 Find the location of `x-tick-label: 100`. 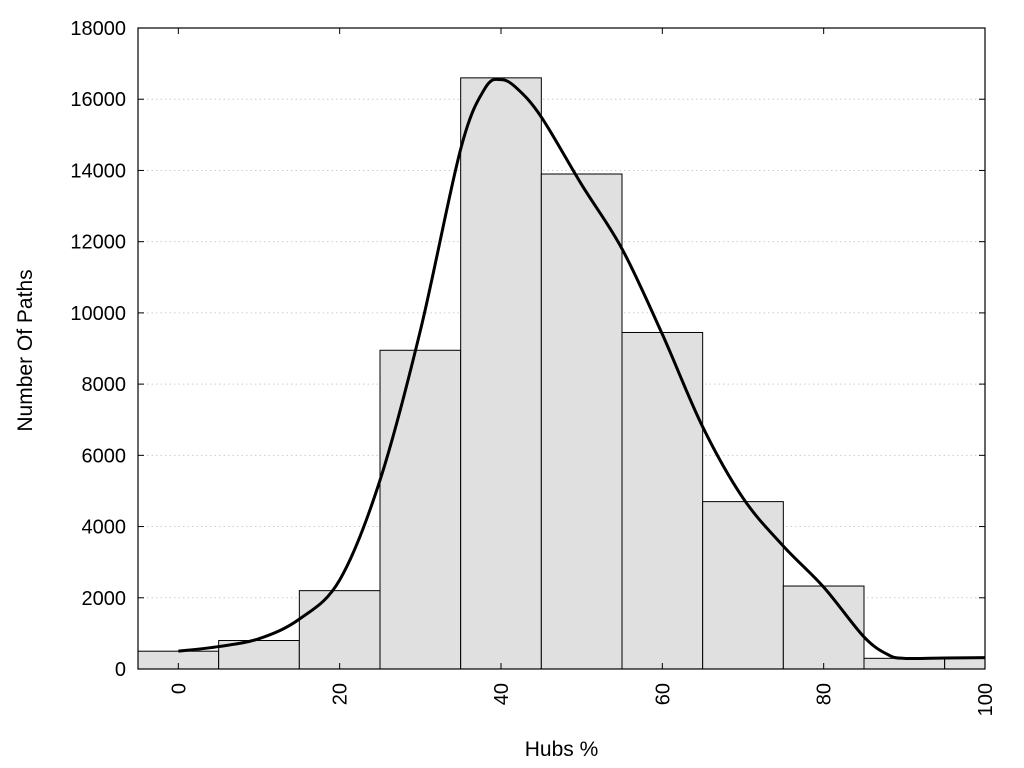

x-tick-label: 100 is located at coordinates (986, 699).